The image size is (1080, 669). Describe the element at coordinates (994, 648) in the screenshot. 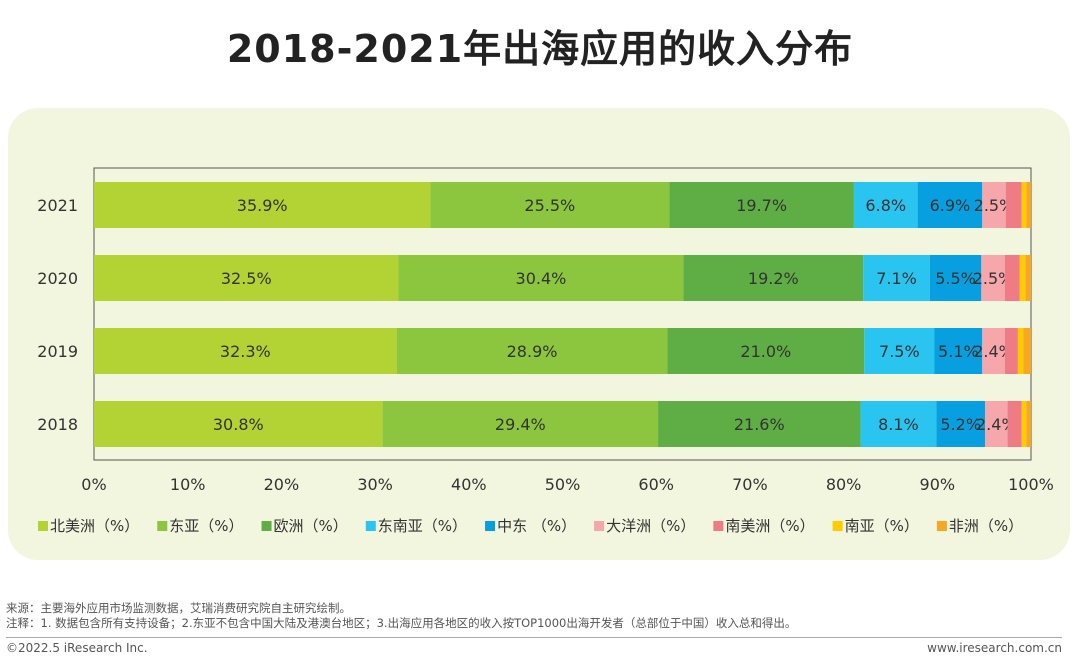

I see `website-url: www.iresearch.com.cn` at that location.